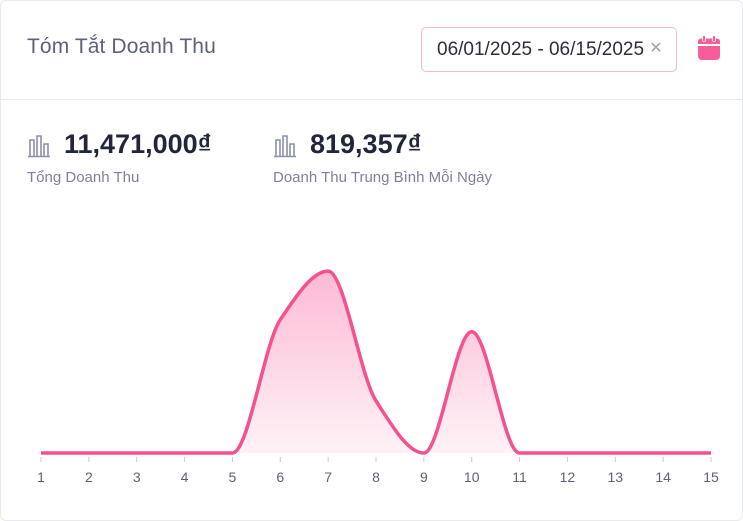 This screenshot has width=743, height=521. I want to click on date-range-input: 06/01/2025 - 06/15/2025 ✕, so click(549, 49).